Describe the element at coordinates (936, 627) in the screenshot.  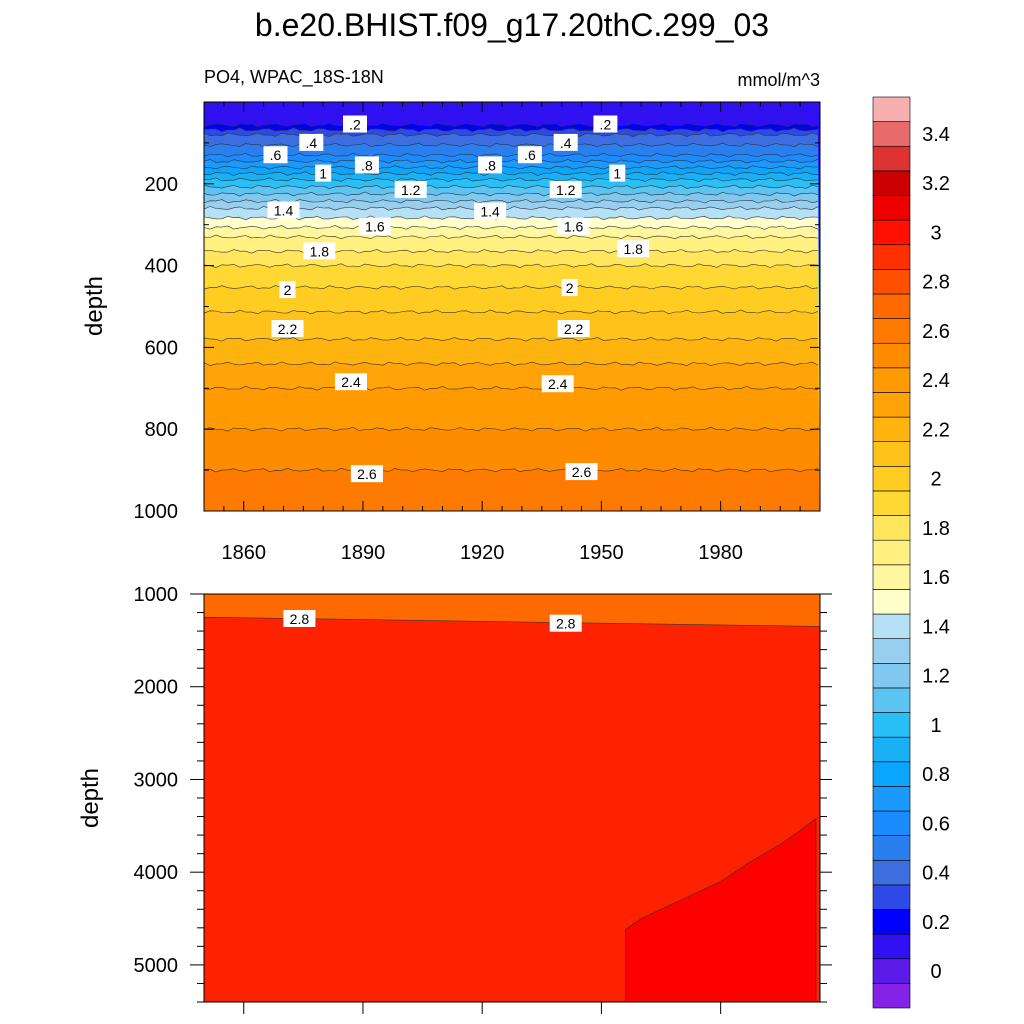
I see `colorbar-tick-label: 1.4` at that location.